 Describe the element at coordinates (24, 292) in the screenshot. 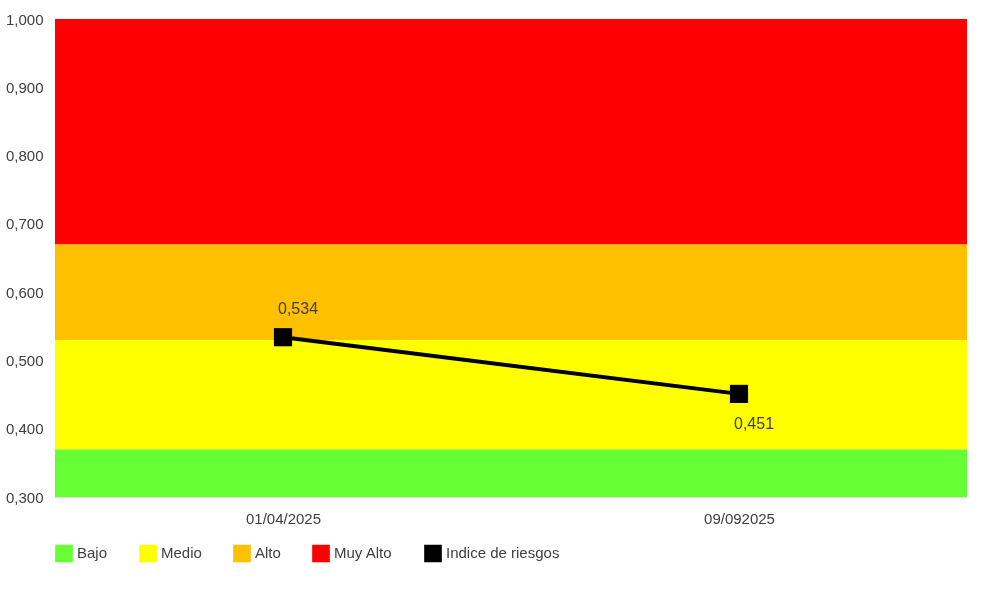

I see `y-tick-label: 0,600` at that location.